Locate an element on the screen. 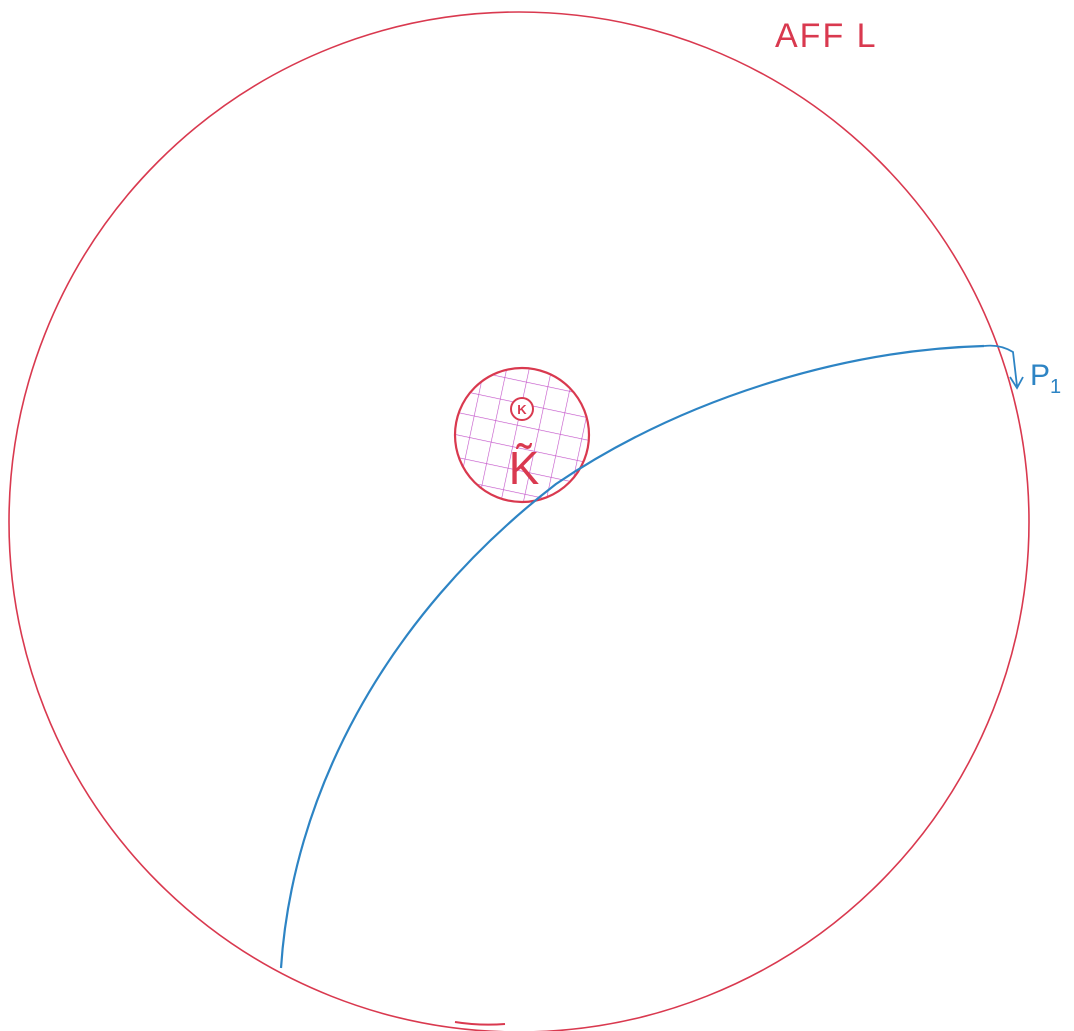 The height and width of the screenshot is (1031, 1074). path-label-sub: 1 is located at coordinates (1055, 387).